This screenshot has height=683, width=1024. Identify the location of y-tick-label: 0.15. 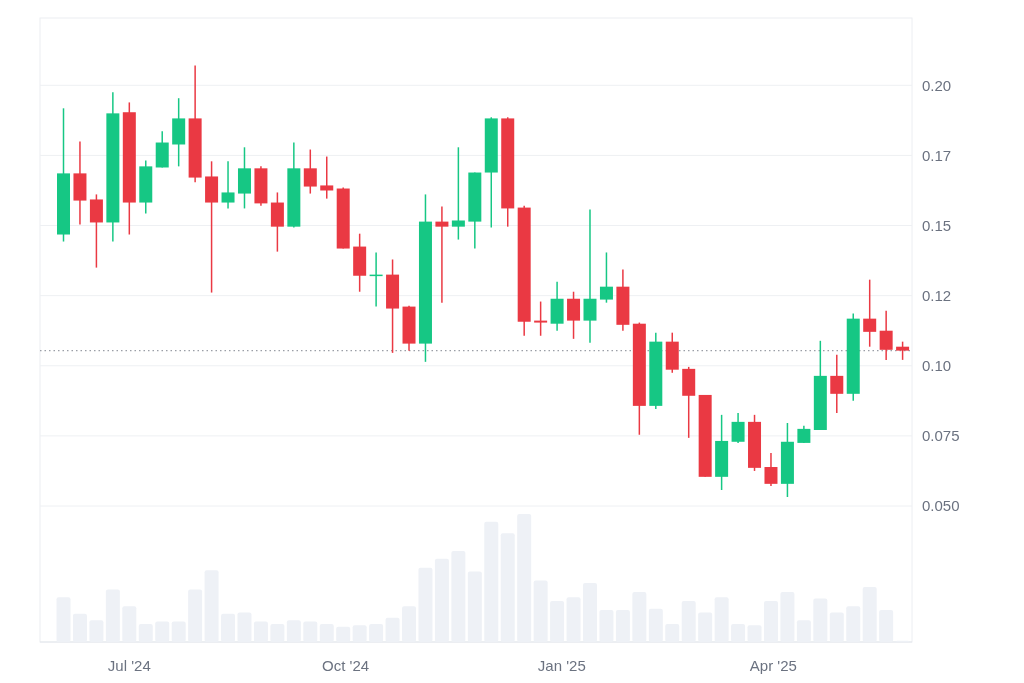
(937, 225).